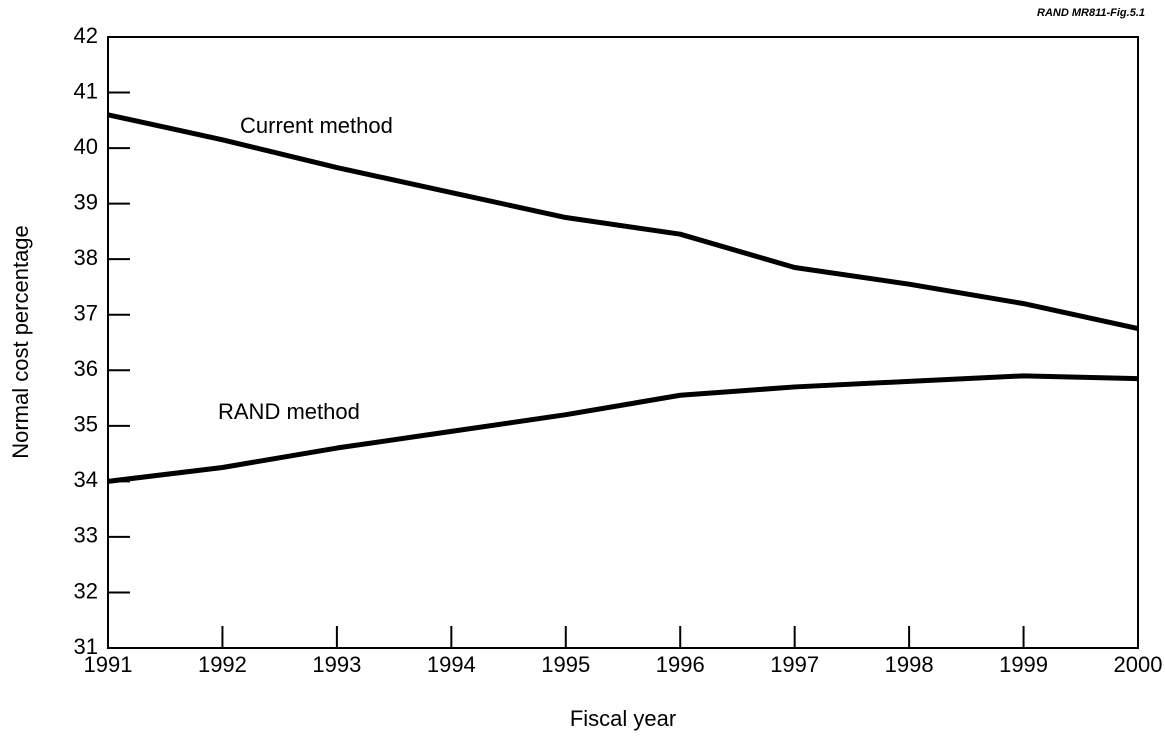 This screenshot has height=738, width=1165. What do you see at coordinates (86, 646) in the screenshot?
I see `y-tick-label: 31` at bounding box center [86, 646].